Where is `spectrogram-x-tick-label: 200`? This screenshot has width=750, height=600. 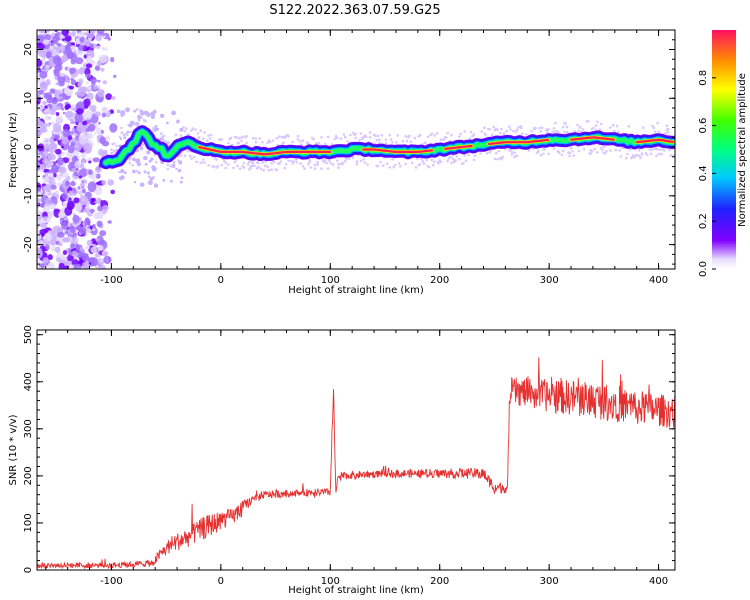 spectrogram-x-tick-label: 200 is located at coordinates (439, 280).